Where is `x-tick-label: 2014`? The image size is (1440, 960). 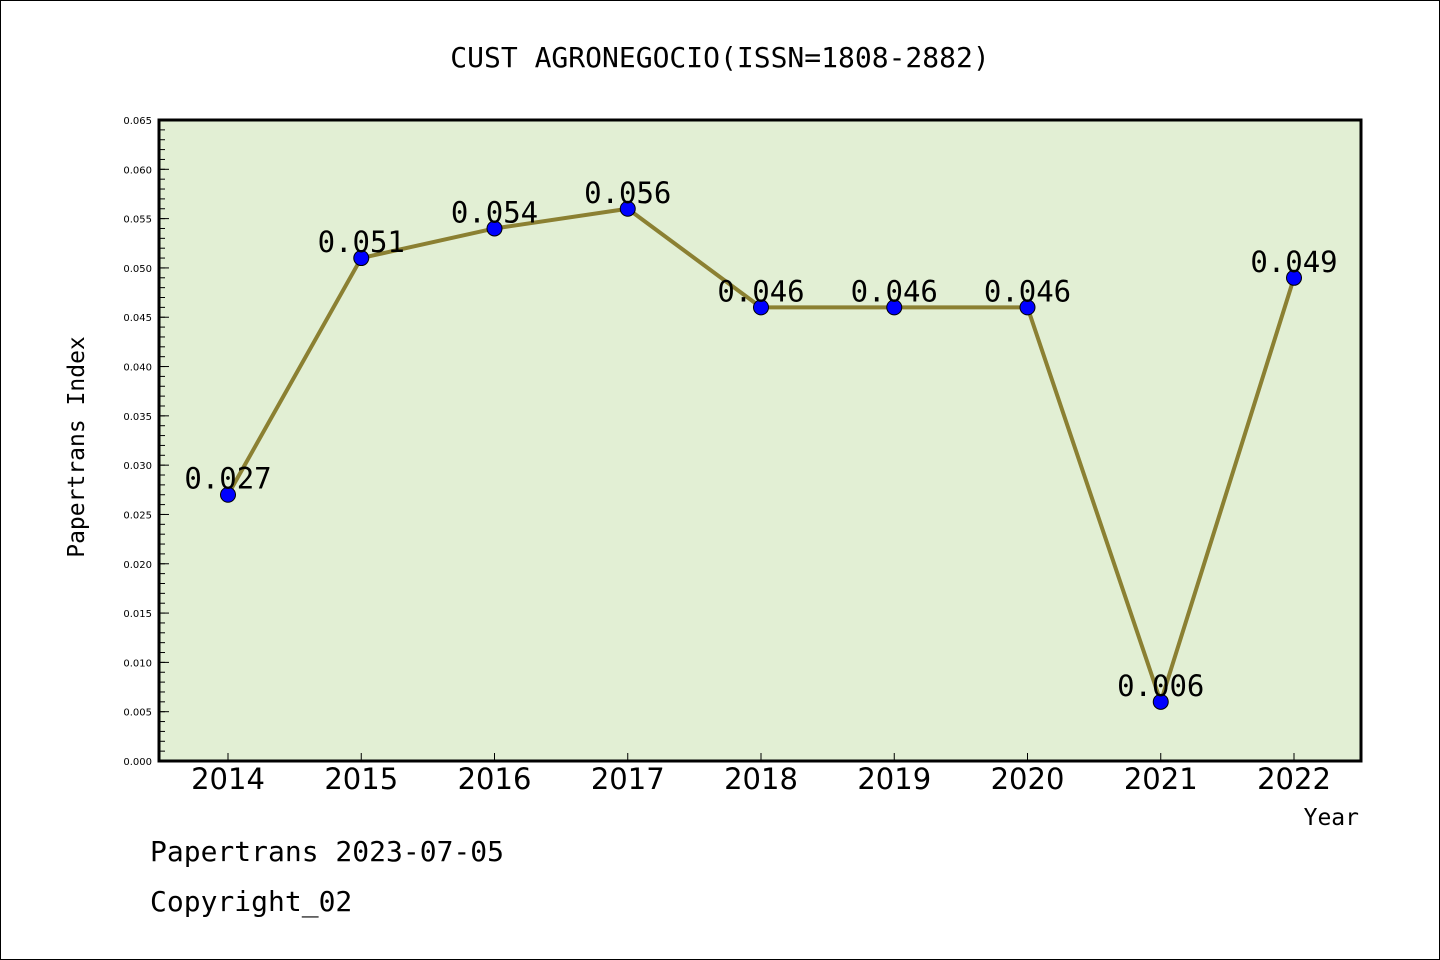
x-tick-label: 2014 is located at coordinates (228, 779).